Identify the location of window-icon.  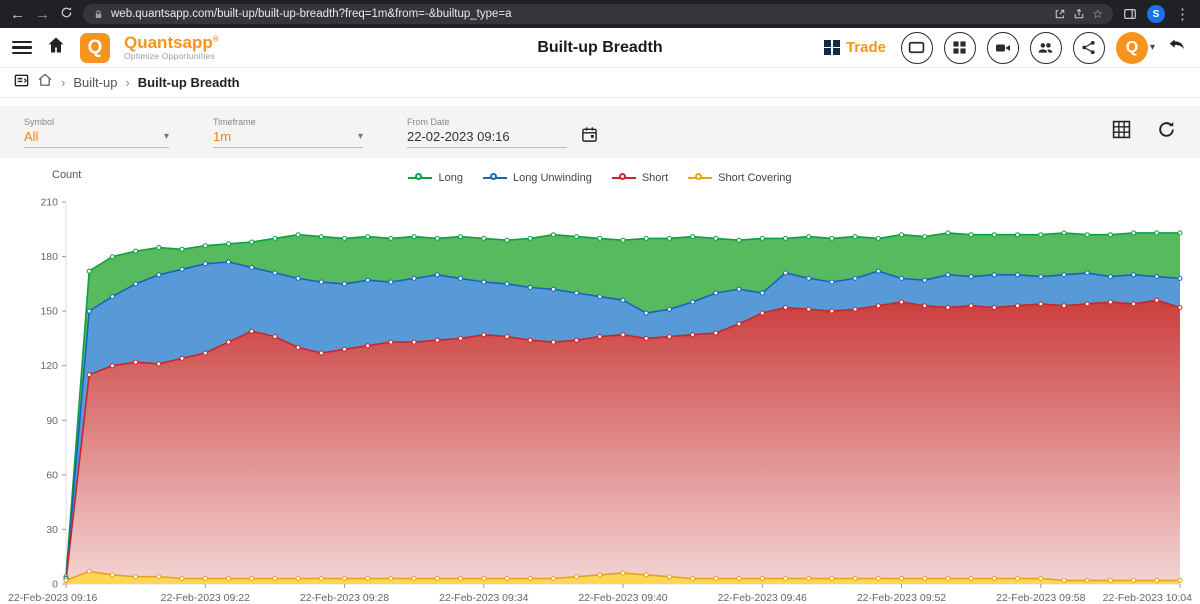
(916, 47).